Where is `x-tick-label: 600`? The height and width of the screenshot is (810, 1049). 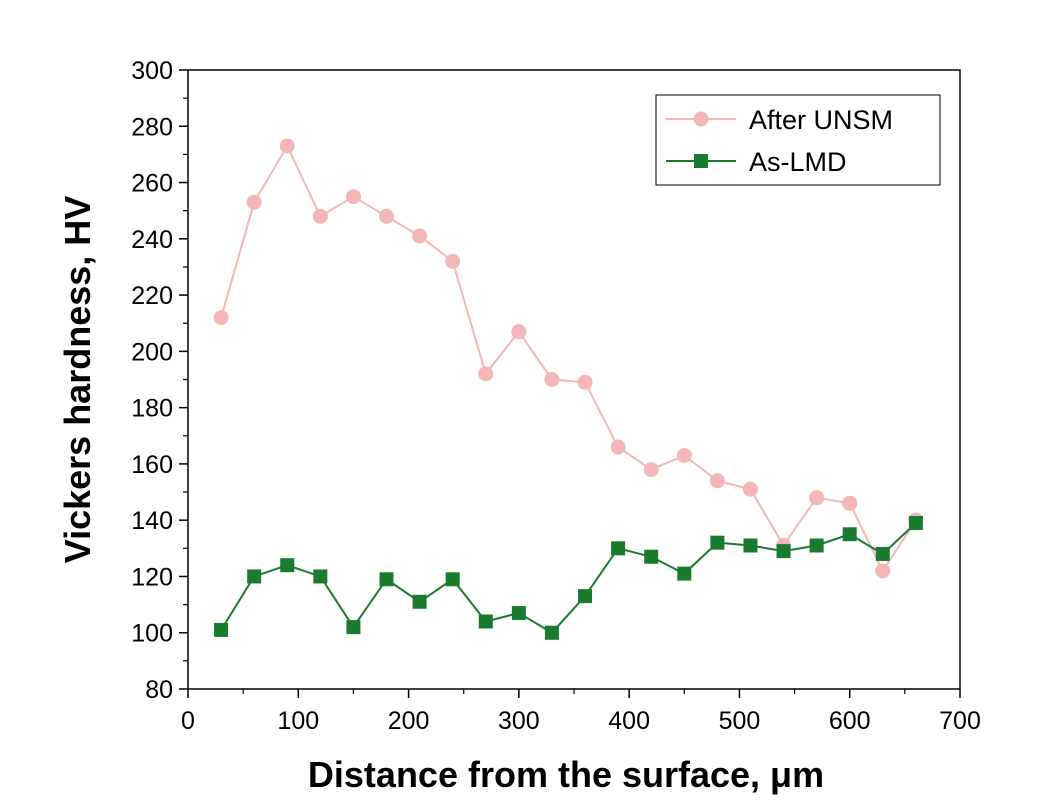 x-tick-label: 600 is located at coordinates (850, 721).